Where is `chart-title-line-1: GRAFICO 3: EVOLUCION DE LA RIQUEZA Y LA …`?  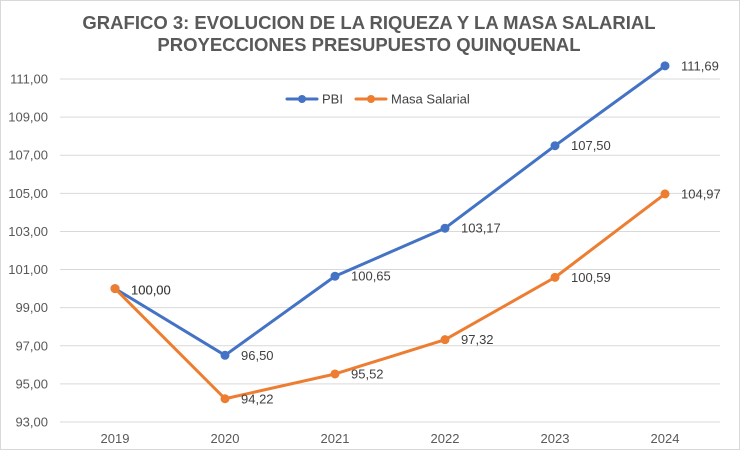 chart-title-line-1: GRAFICO 3: EVOLUCION DE LA RIQUEZA Y LA … is located at coordinates (369, 22).